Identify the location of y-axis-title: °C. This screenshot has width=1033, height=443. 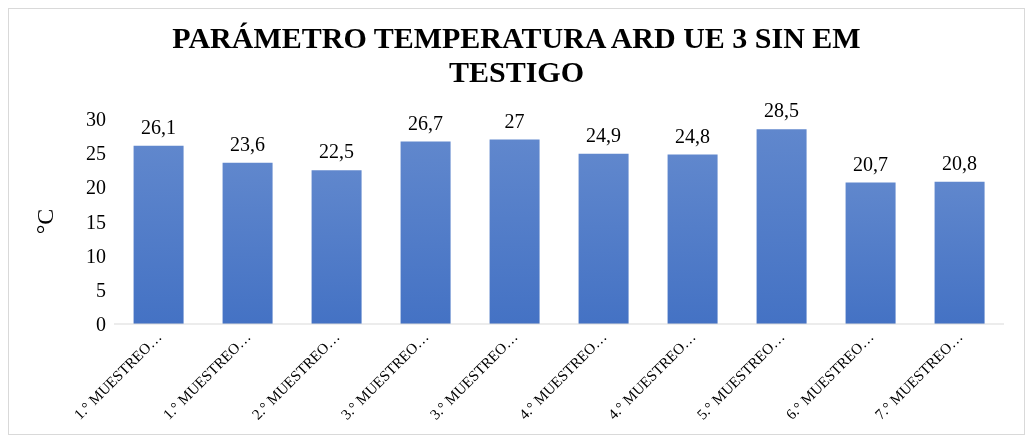
(44, 221).